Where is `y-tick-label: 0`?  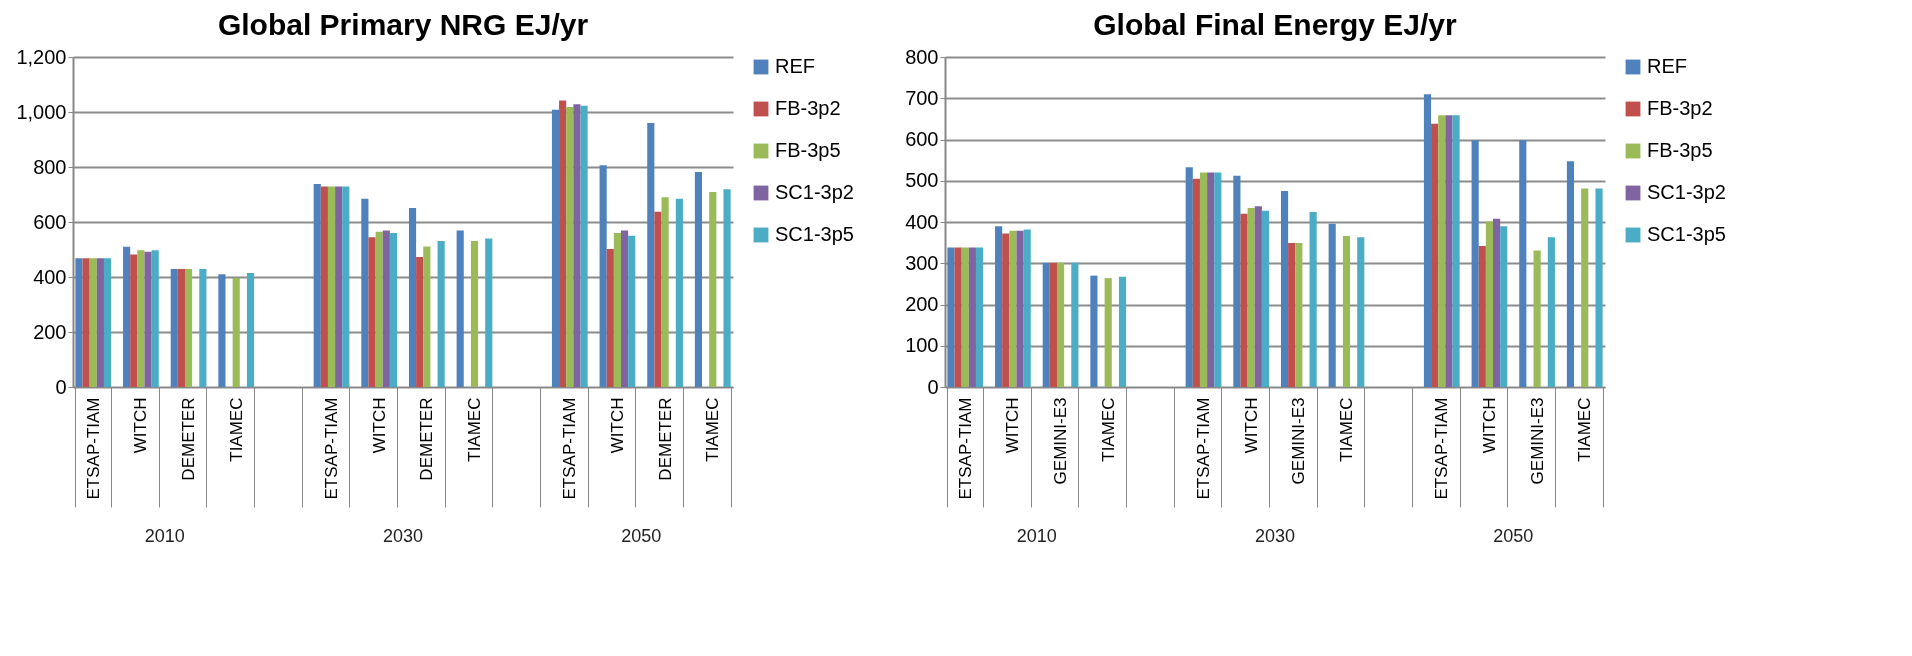
y-tick-label: 0 is located at coordinates (933, 386).